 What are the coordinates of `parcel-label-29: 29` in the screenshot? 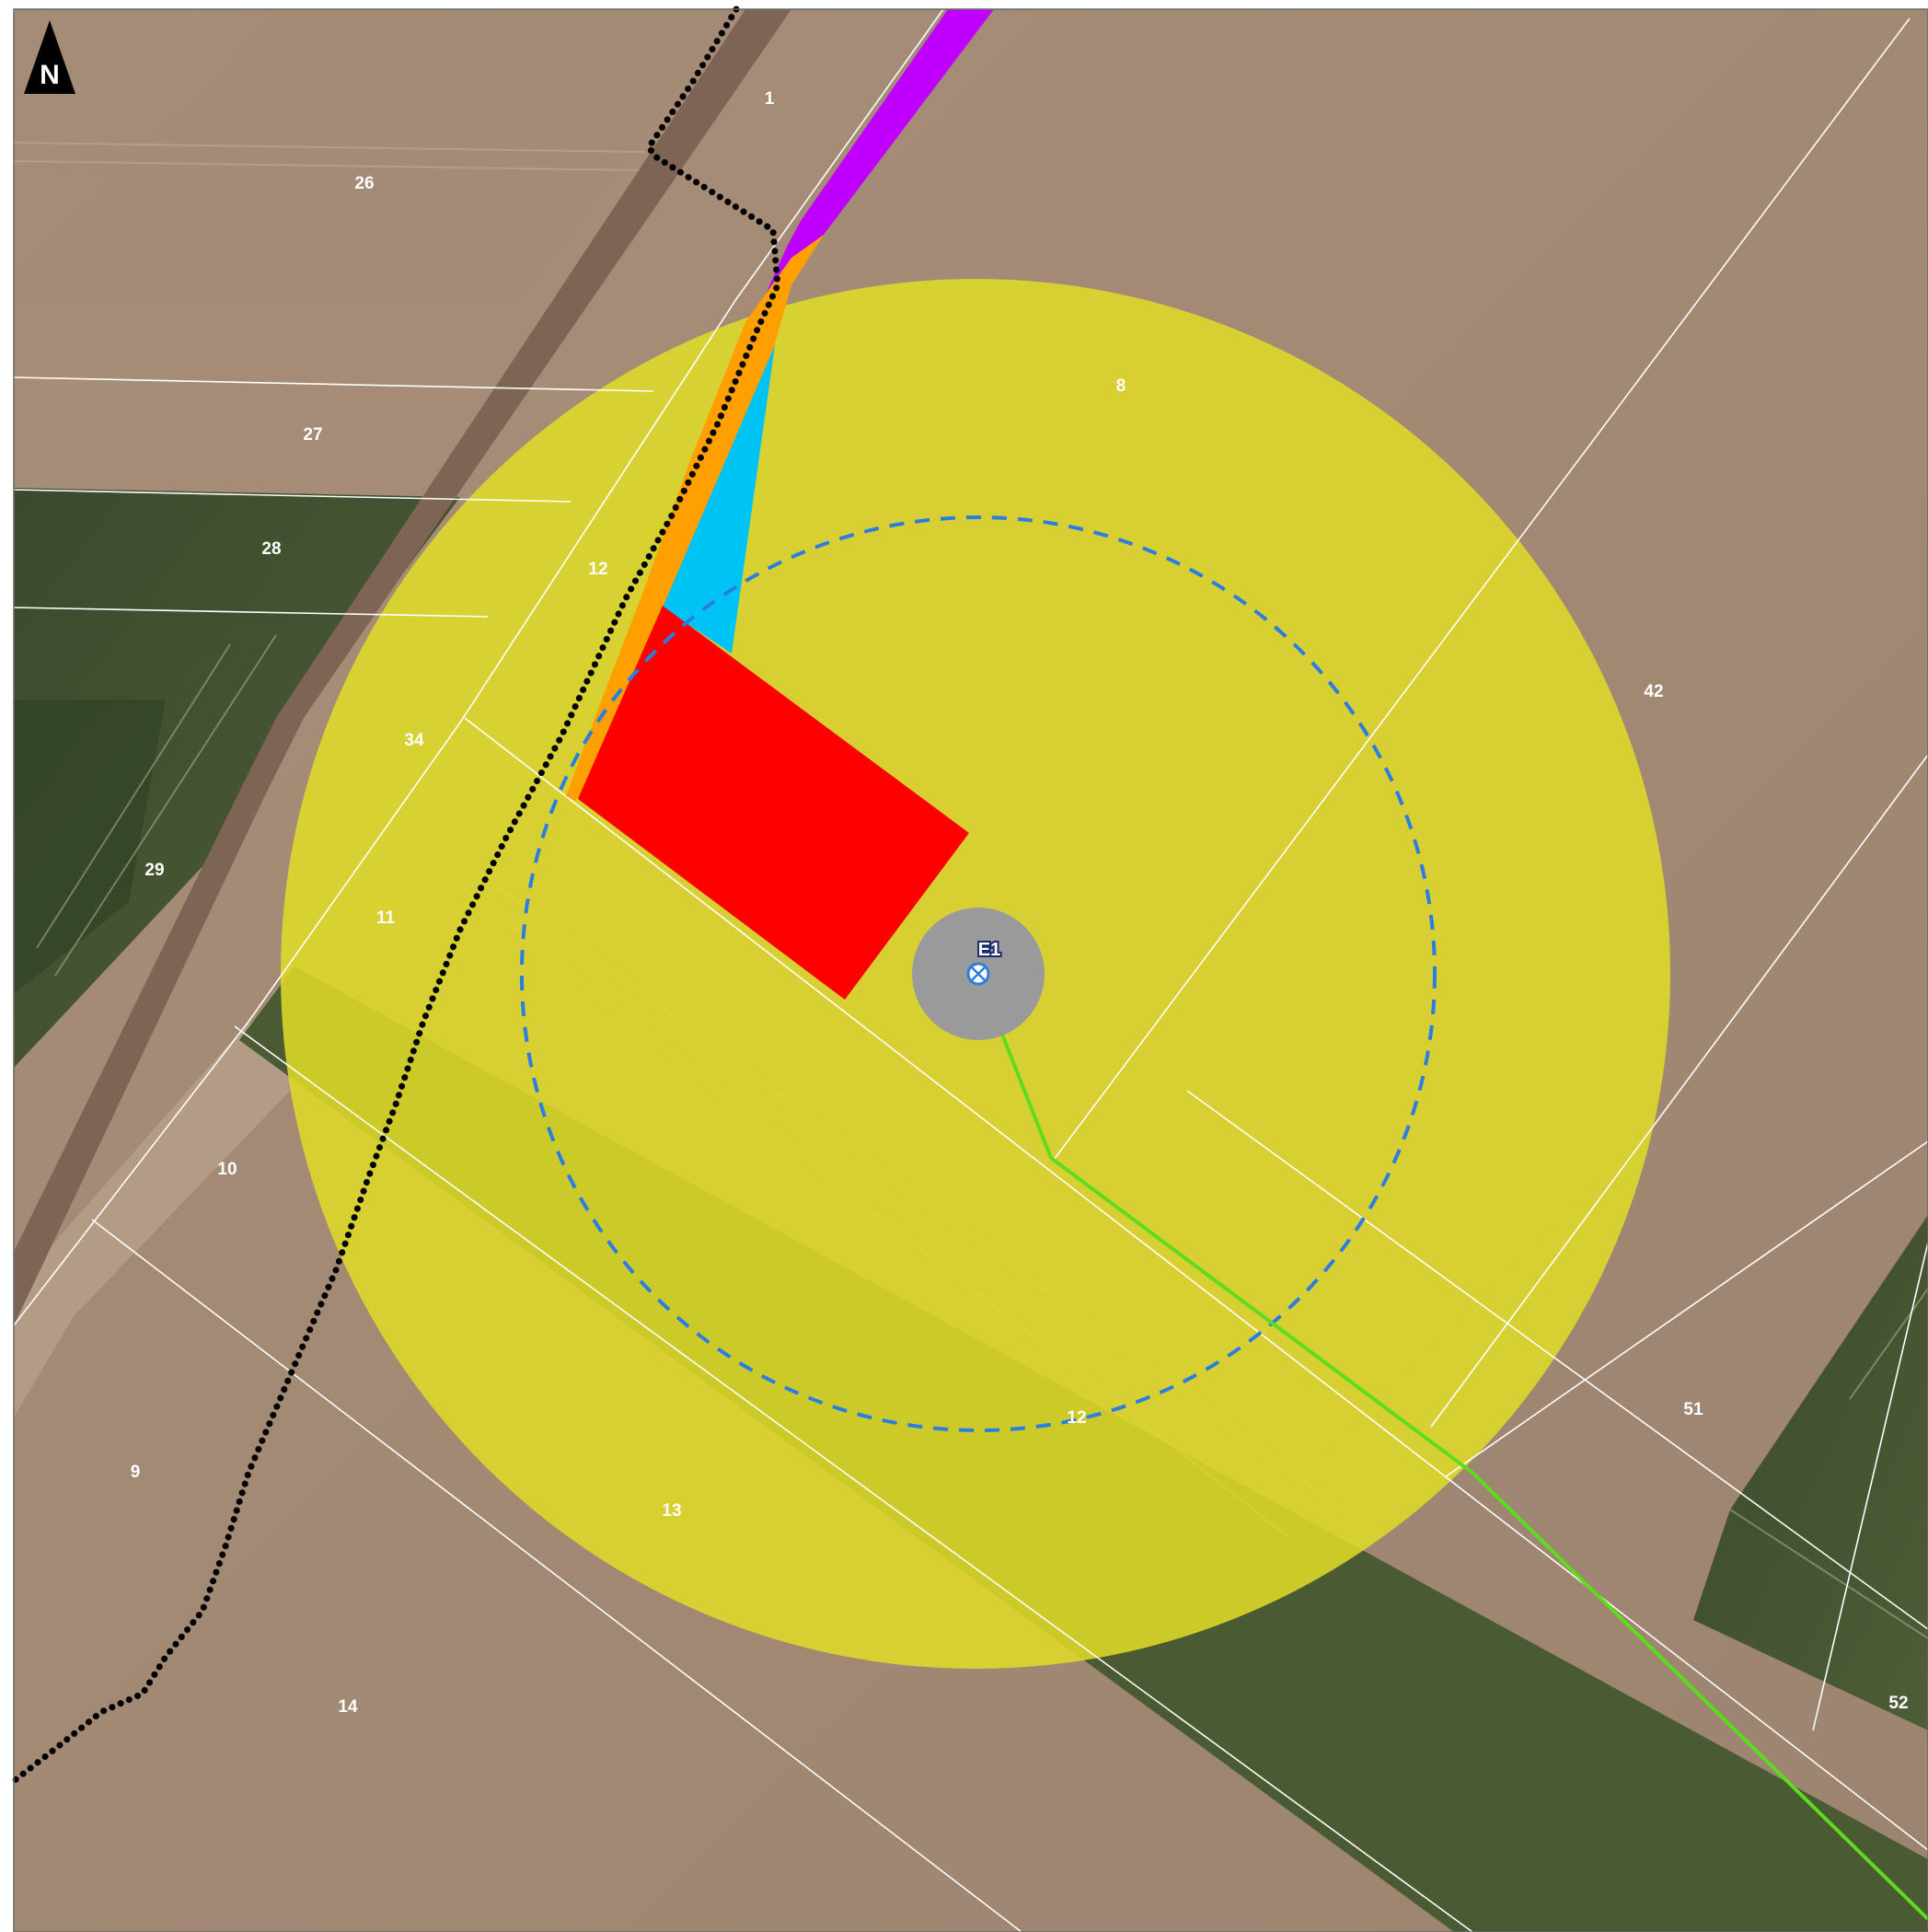 It's located at (154, 871).